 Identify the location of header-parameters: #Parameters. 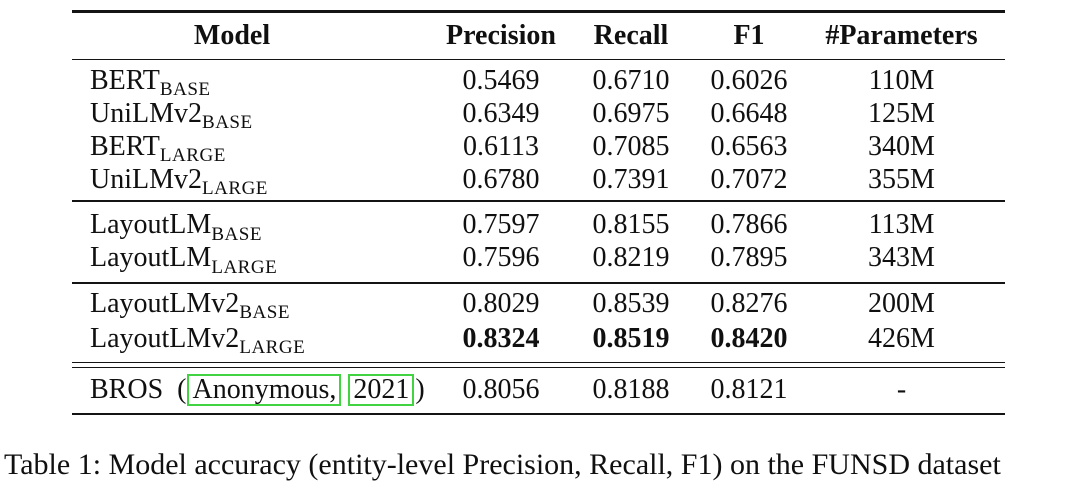
(901, 35).